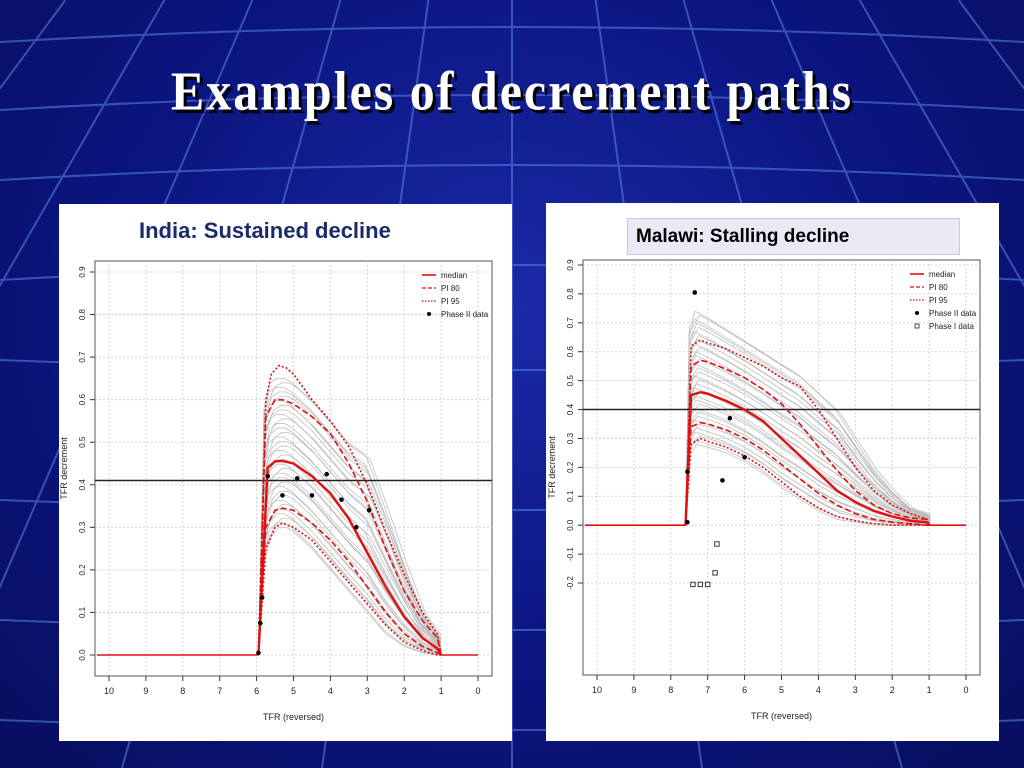  What do you see at coordinates (941, 144) in the screenshot?
I see `grid-line` at bounding box center [941, 144].